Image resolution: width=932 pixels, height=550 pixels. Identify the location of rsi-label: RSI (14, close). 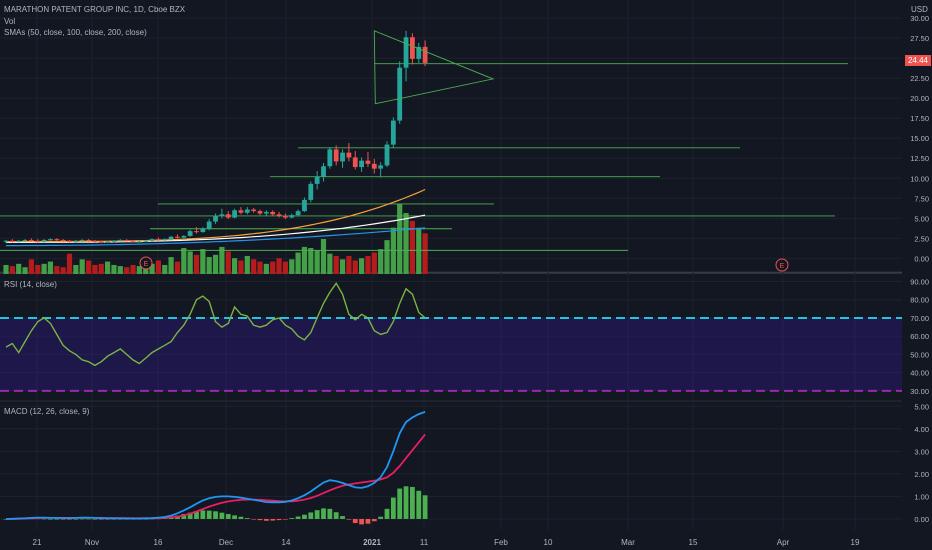
(30, 284).